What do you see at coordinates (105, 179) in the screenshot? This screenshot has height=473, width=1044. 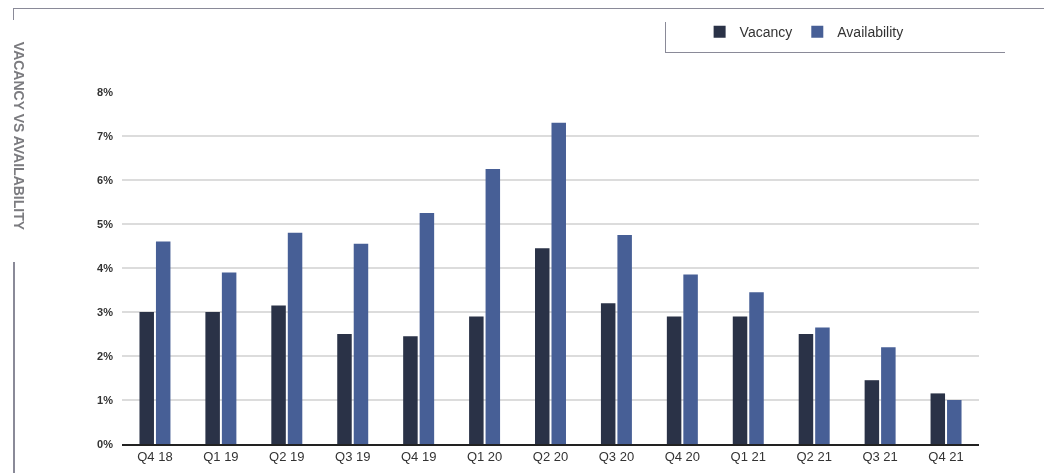 I see `y-tick-label: 6%` at bounding box center [105, 179].